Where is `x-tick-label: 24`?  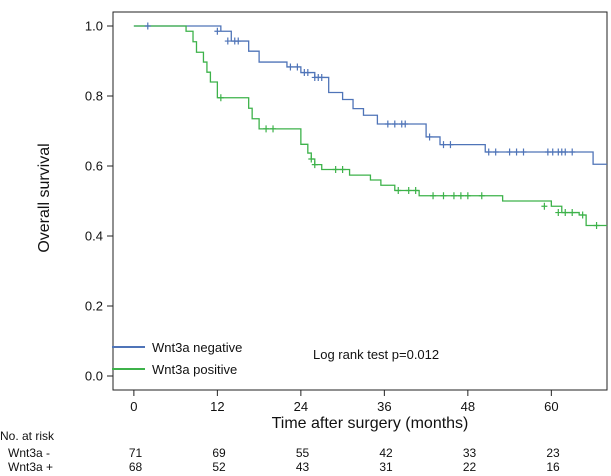
x-tick-label: 24 is located at coordinates (301, 406).